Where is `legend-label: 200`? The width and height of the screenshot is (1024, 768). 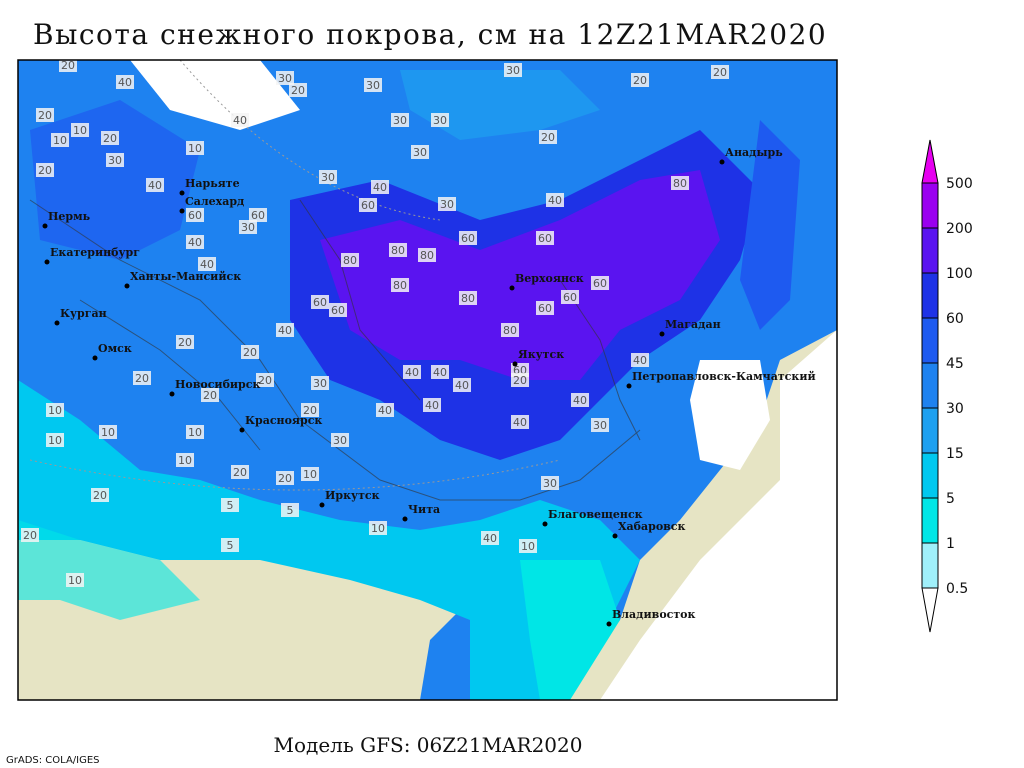 legend-label: 200 is located at coordinates (959, 229).